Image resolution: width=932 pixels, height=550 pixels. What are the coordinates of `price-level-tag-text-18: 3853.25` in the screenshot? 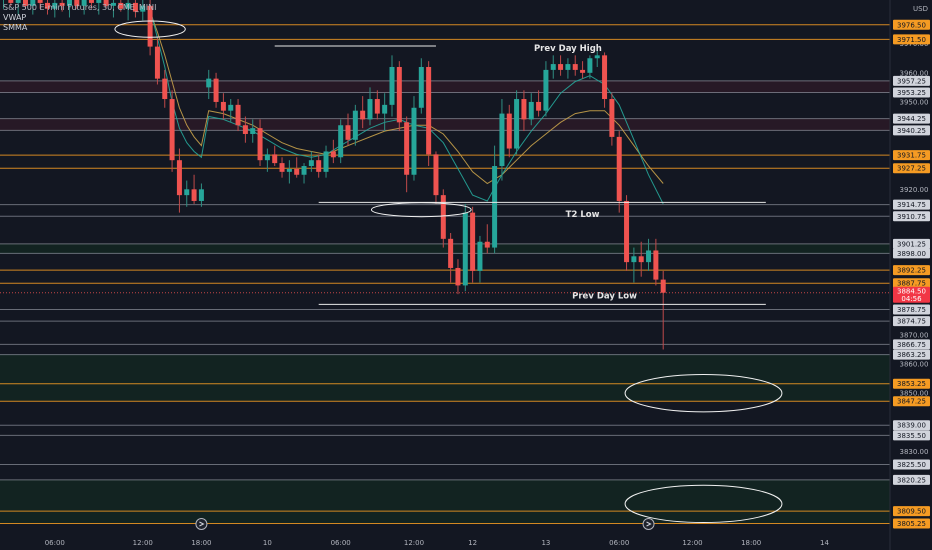 It's located at (911, 384).